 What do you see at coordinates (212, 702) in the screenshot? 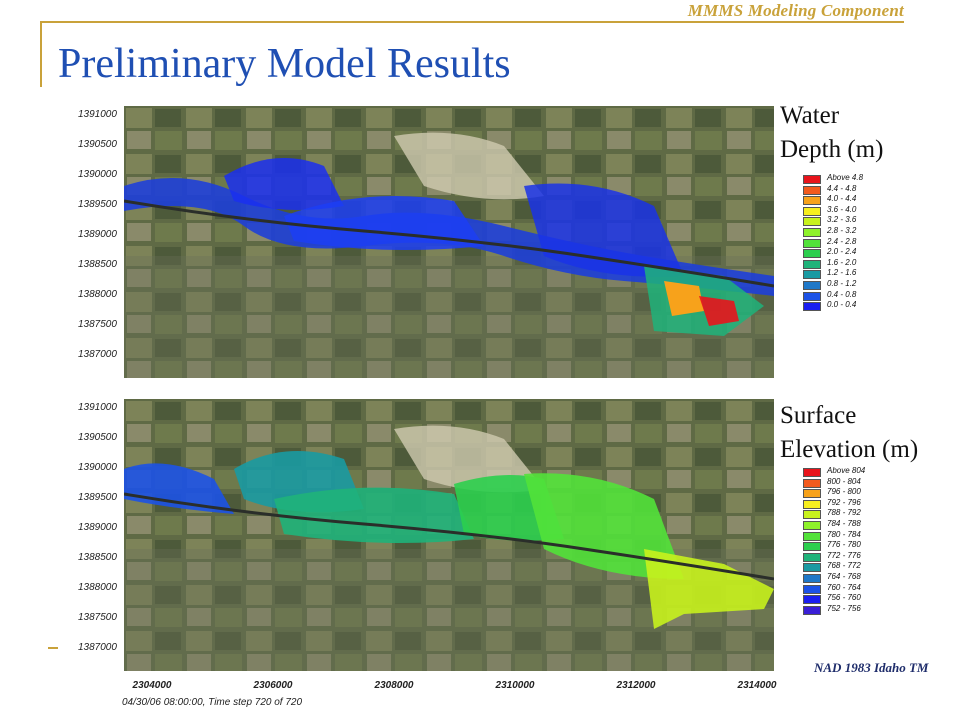
I see `timestep-label: 04/30/06 08:00:00, Time step 720 of 720` at bounding box center [212, 702].